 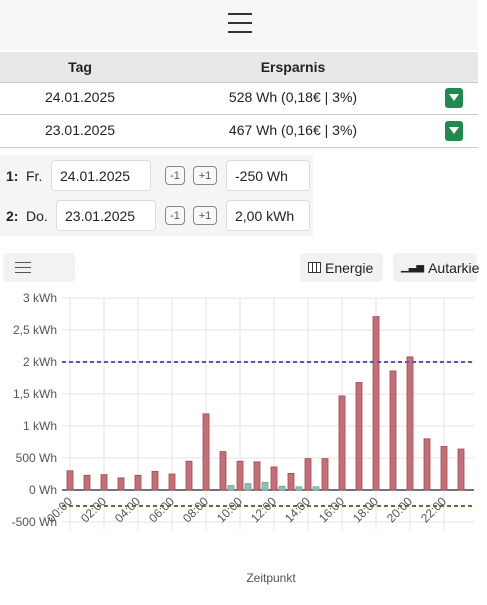 I want to click on x-tick-label: 22:00, so click(x=433, y=509).